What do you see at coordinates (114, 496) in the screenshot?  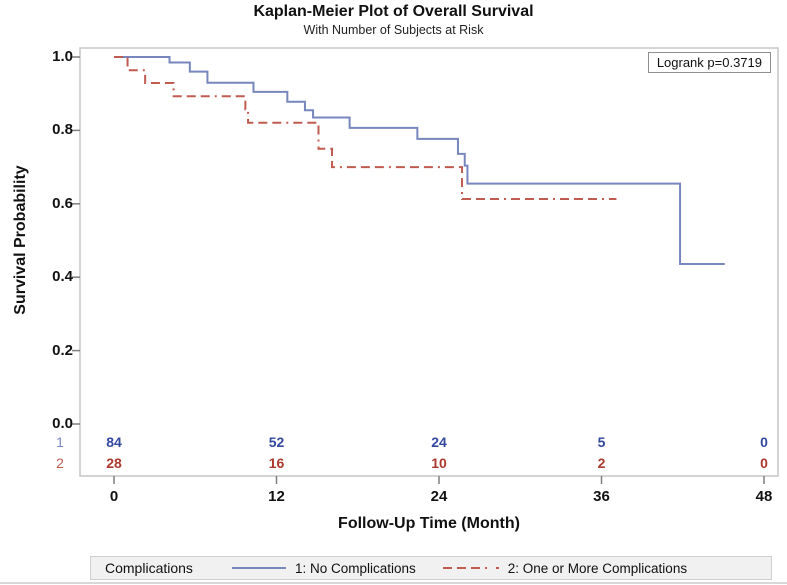 I see `x-tick-label-0: 0` at bounding box center [114, 496].